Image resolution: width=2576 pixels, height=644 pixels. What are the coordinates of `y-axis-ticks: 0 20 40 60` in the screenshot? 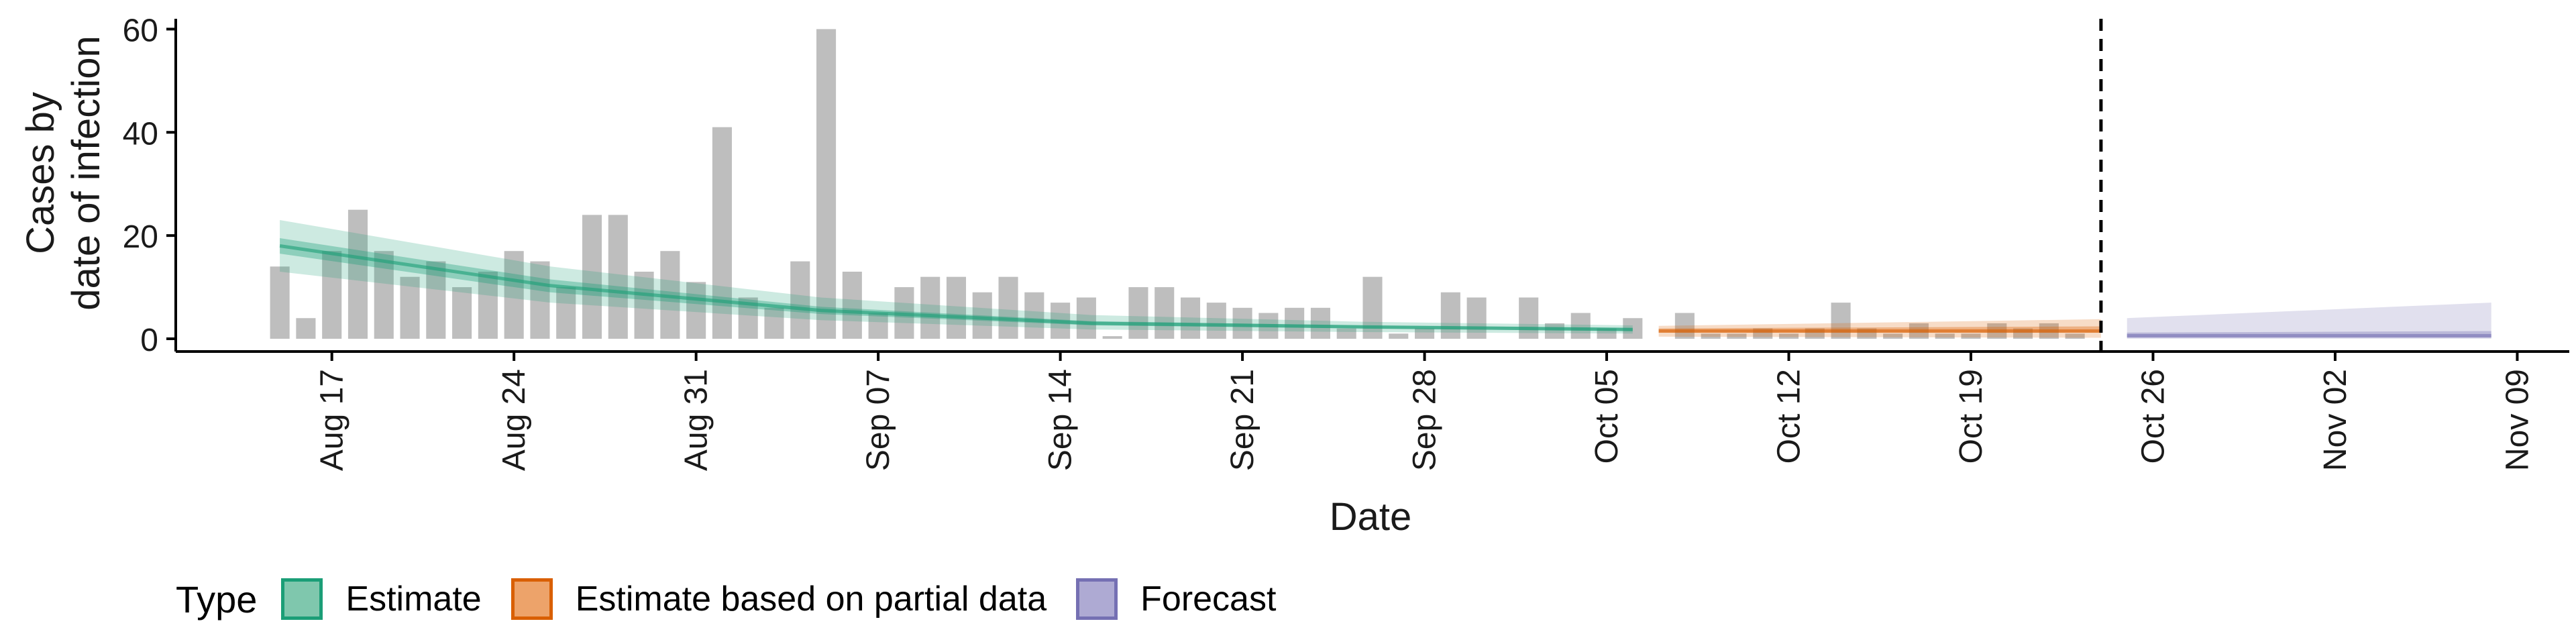 It's located at (149, 185).